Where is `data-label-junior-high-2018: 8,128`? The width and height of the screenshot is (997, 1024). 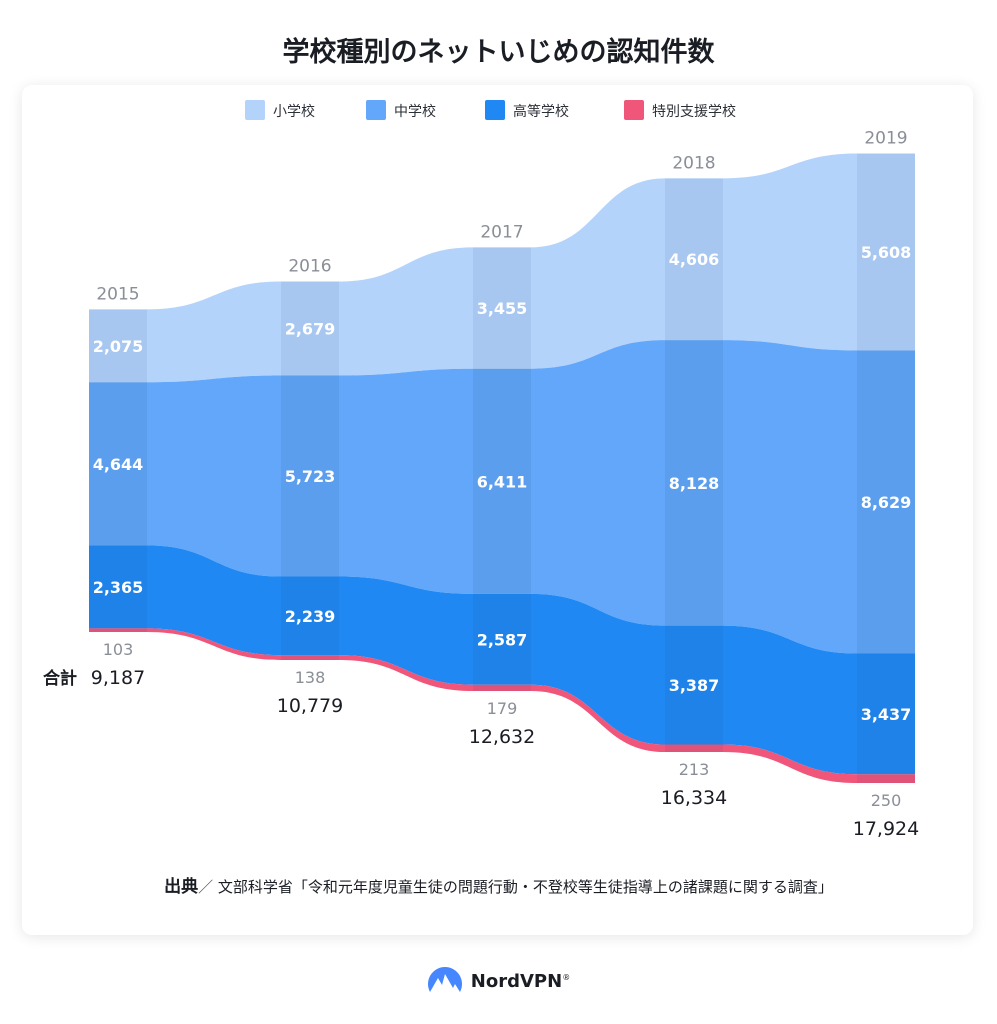 data-label-junior-high-2018: 8,128 is located at coordinates (694, 483).